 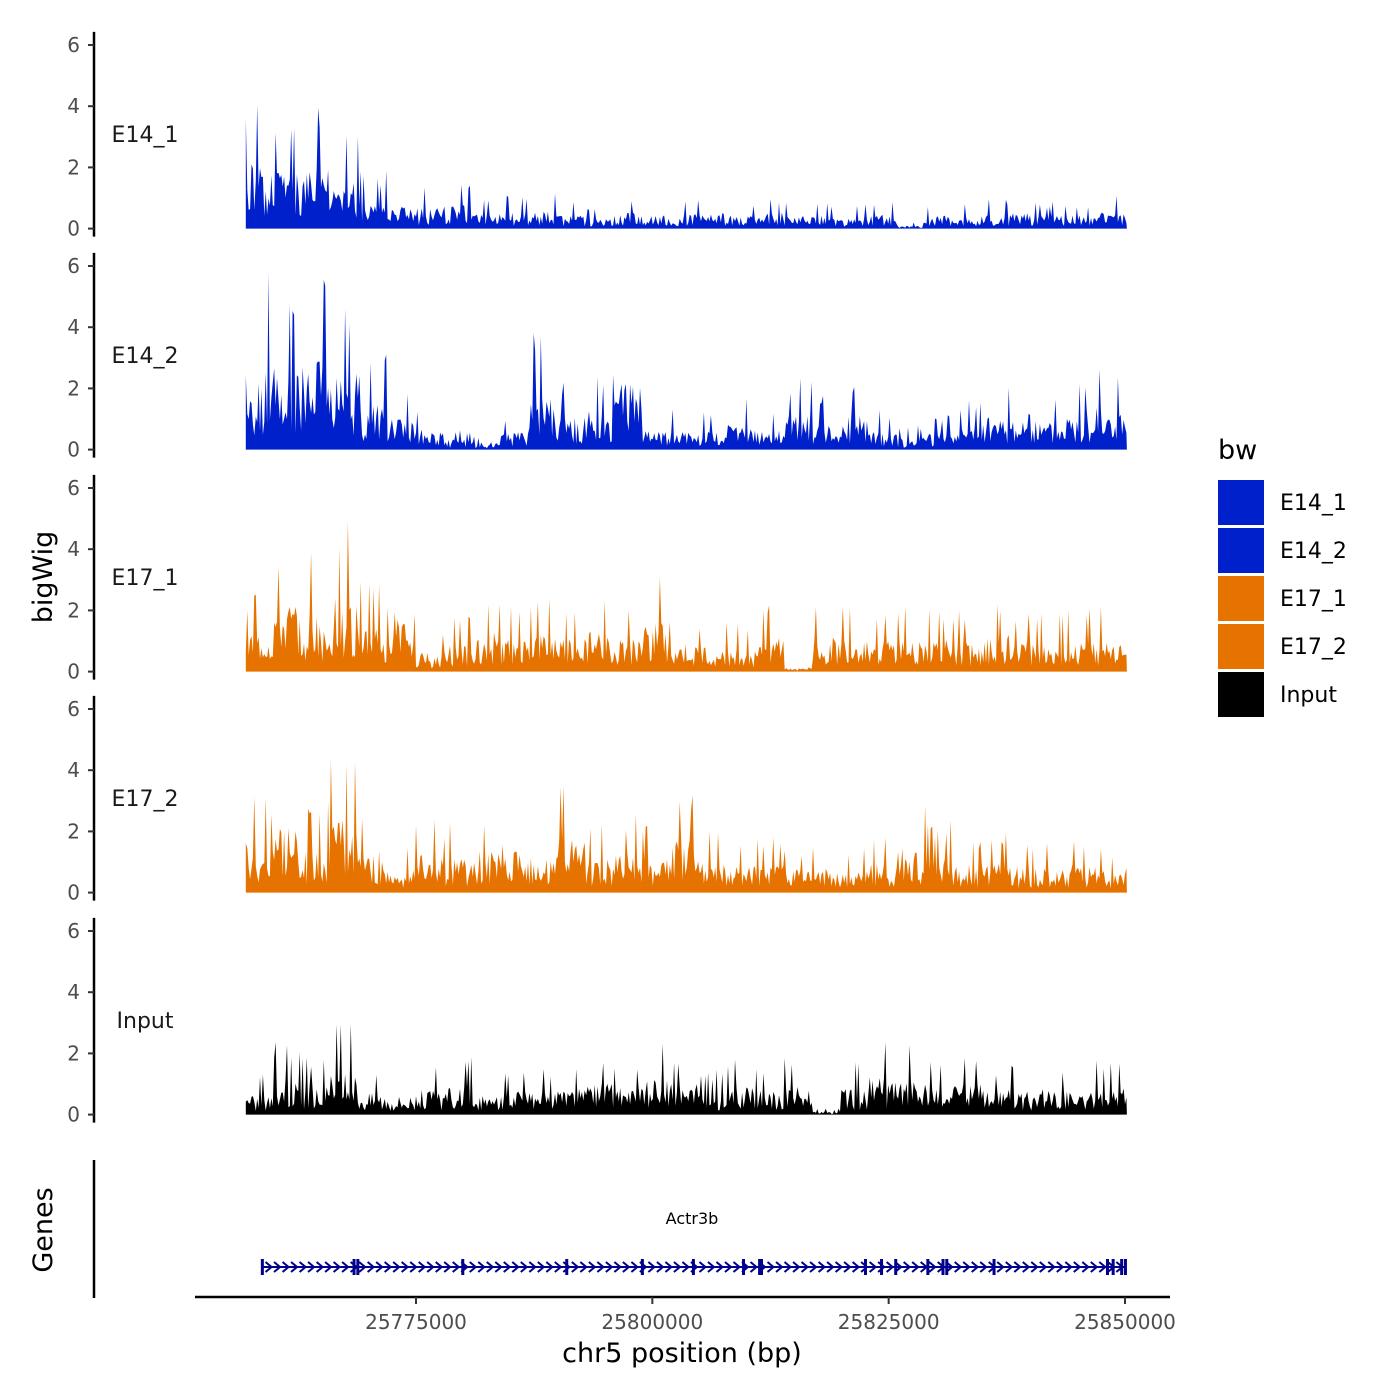 I want to click on x-axis: 25775000 25800000 25825000 25850000, so click(x=685, y=1314).